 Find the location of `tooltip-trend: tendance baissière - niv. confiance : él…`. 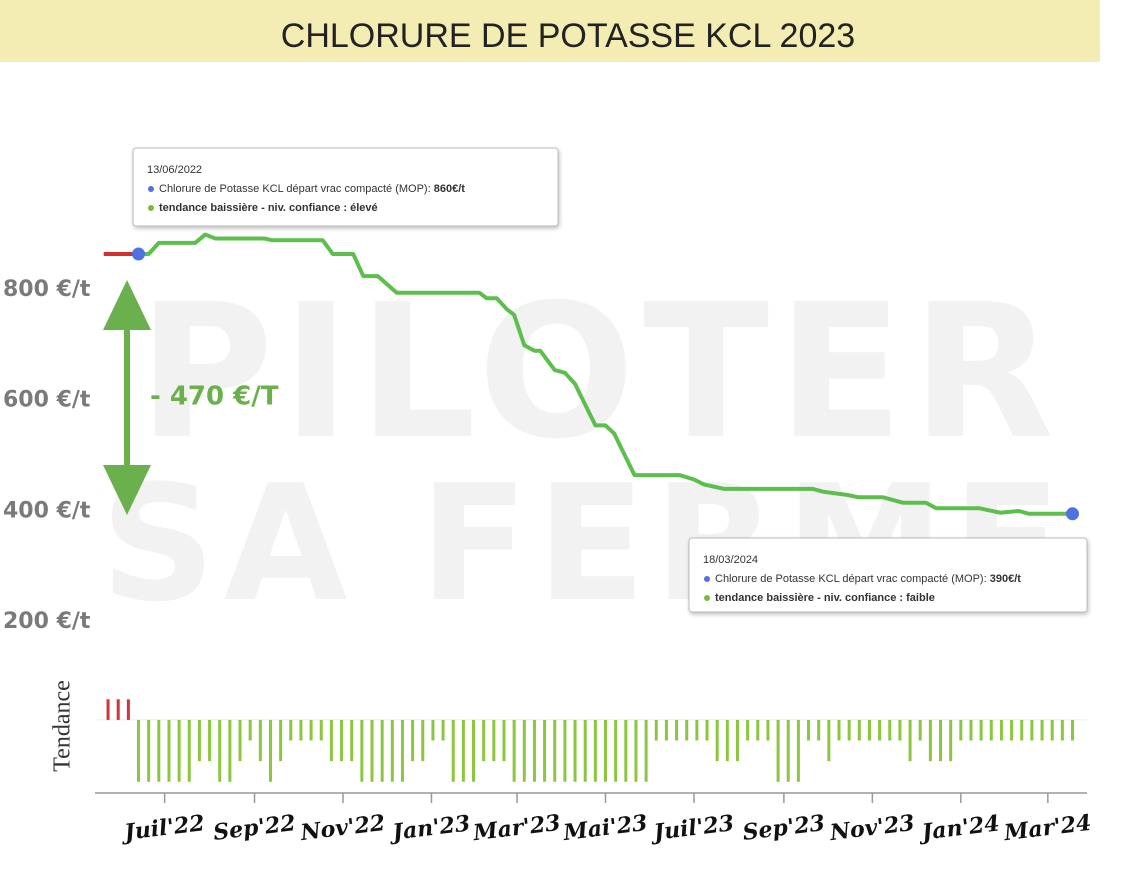

tooltip-trend: tendance baissière - niv. confiance : él… is located at coordinates (268, 208).